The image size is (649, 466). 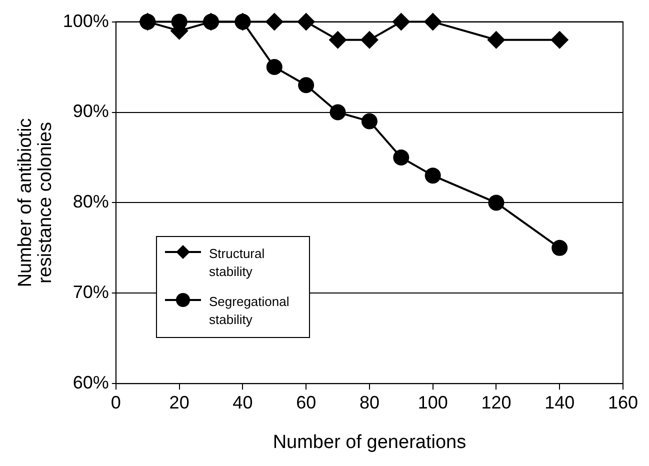 I want to click on y-tick-label: 80%, so click(x=90, y=202).